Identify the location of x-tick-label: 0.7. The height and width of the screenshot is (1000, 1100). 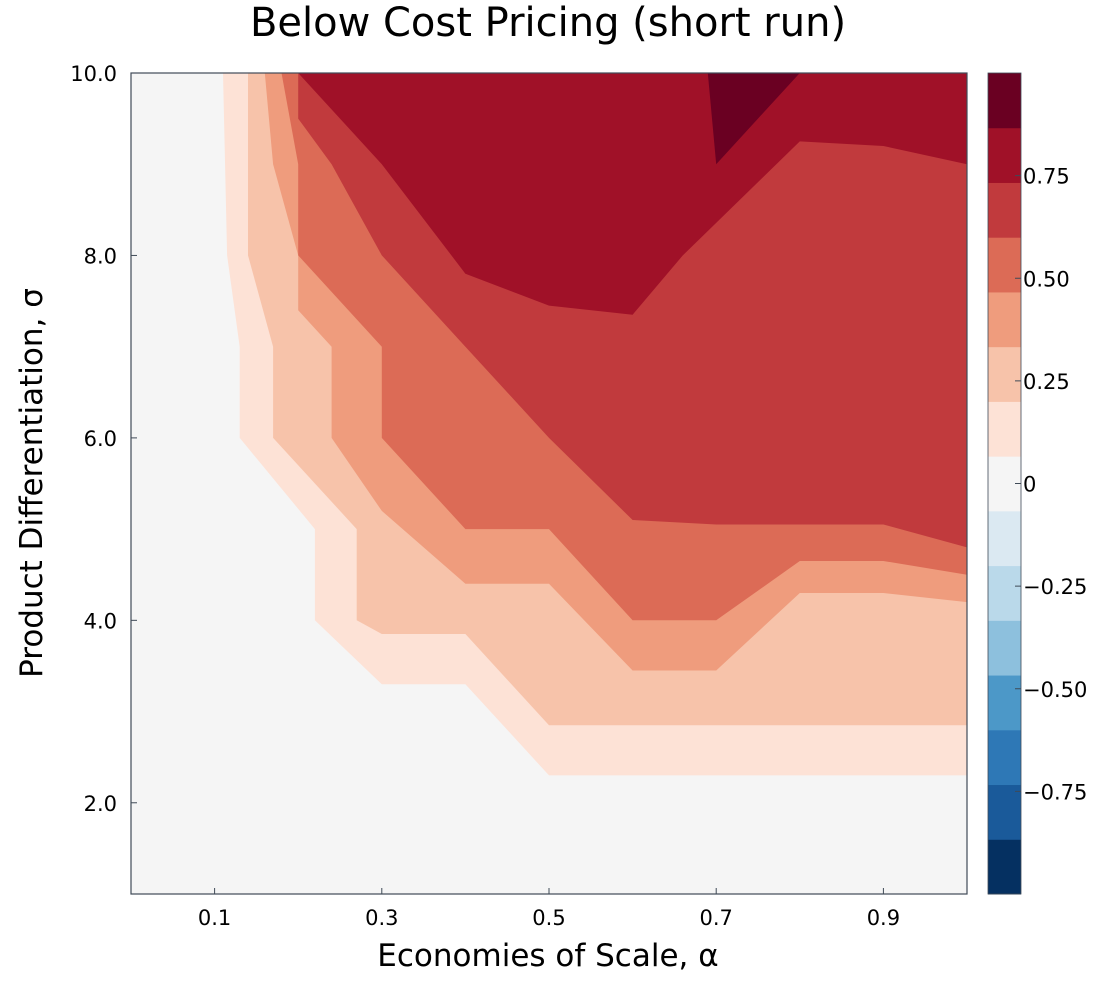
(715, 918).